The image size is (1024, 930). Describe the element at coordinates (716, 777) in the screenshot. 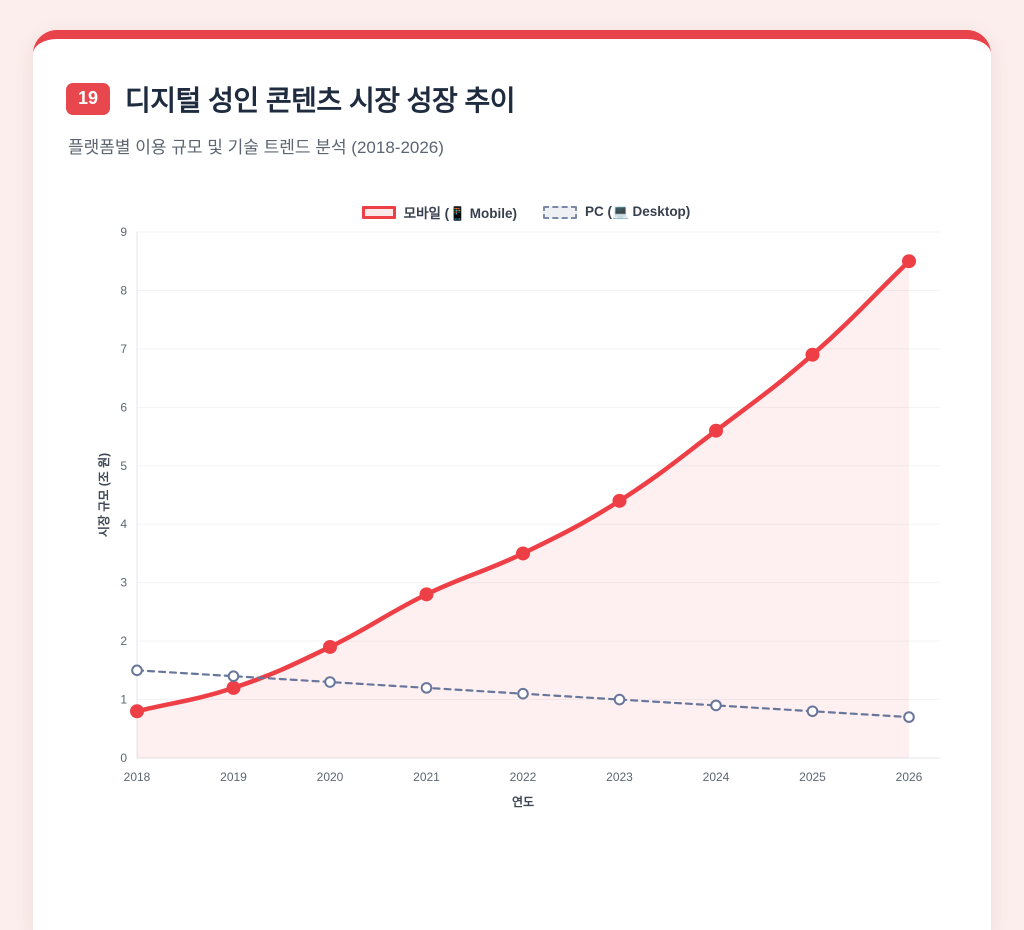

I see `x-tick-label: 2024` at that location.